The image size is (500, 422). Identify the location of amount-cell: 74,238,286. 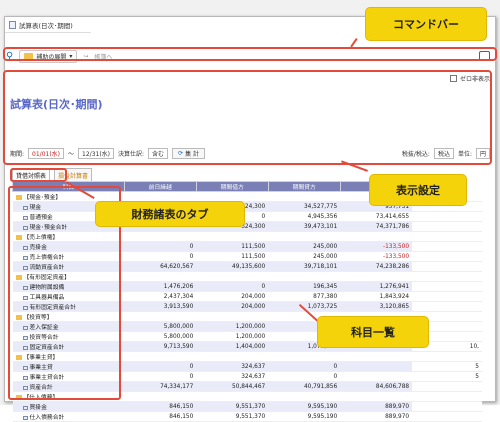
(376, 266).